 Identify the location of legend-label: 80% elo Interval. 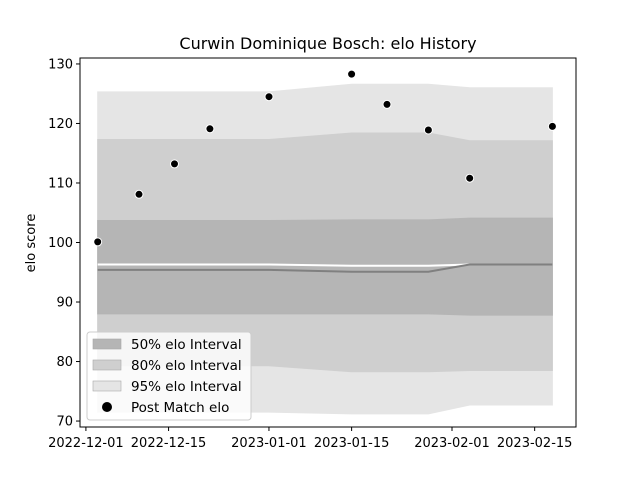
(186, 366).